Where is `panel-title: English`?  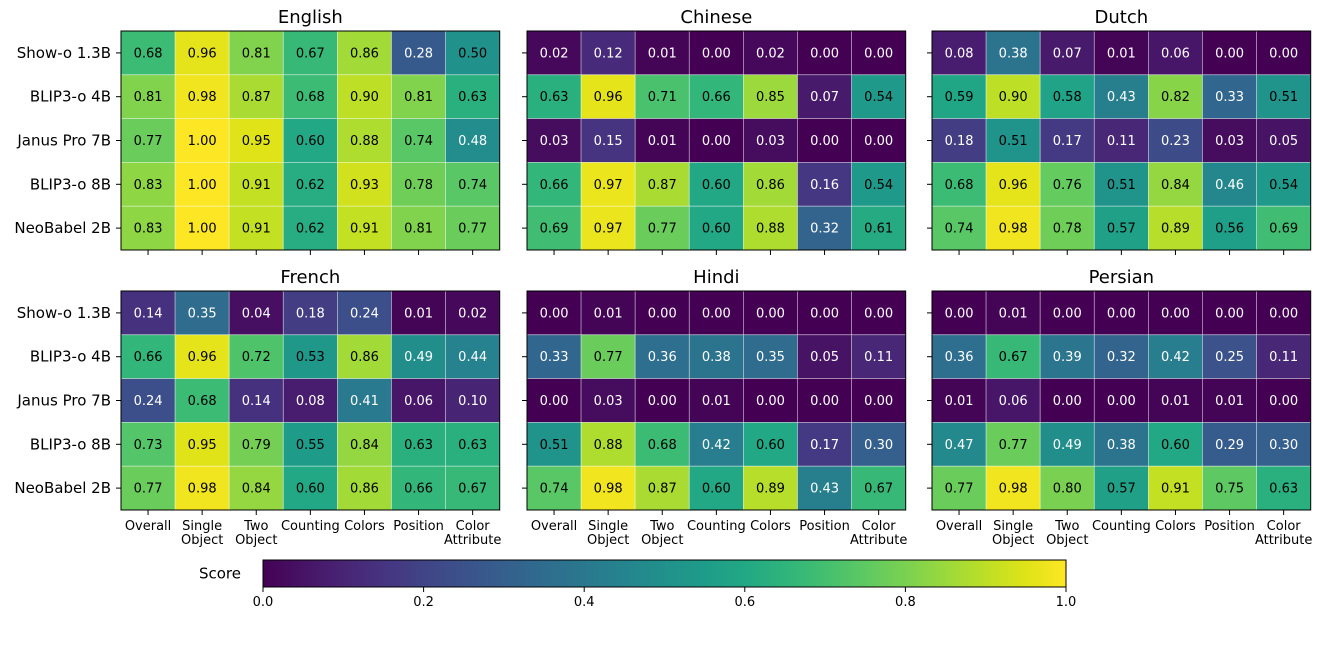 panel-title: English is located at coordinates (310, 17).